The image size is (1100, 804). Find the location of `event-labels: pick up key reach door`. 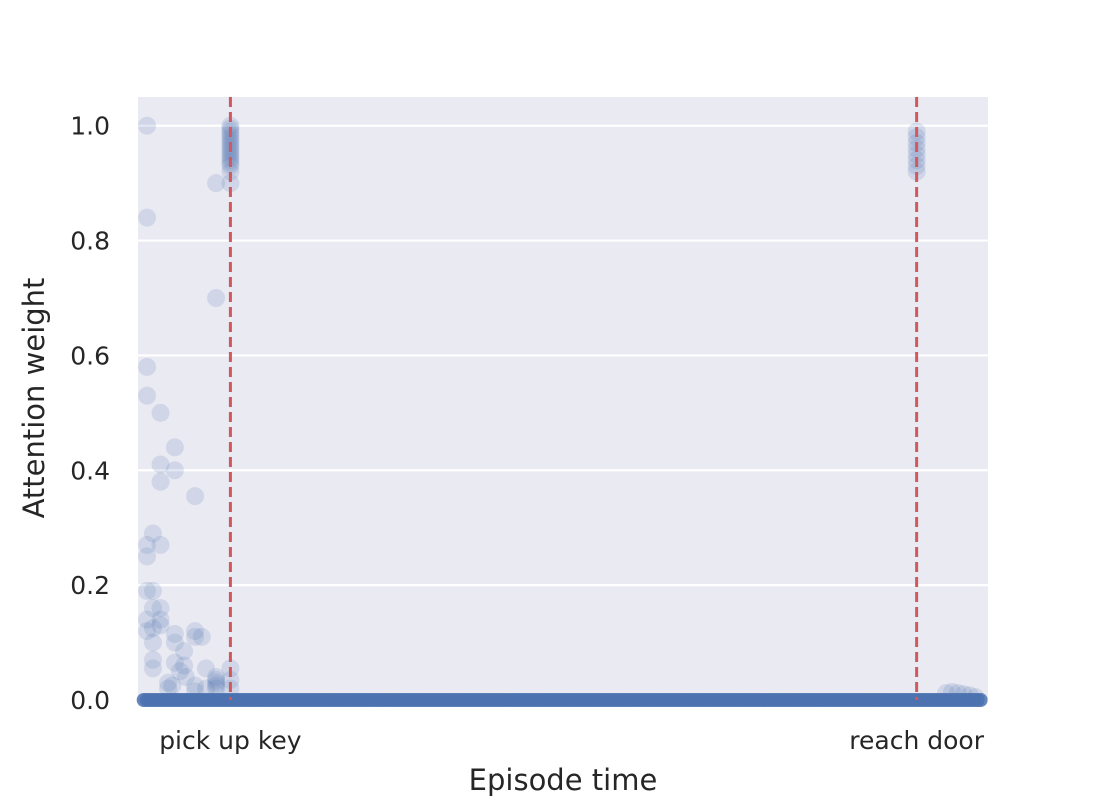

event-labels: pick up key reach door is located at coordinates (572, 740).